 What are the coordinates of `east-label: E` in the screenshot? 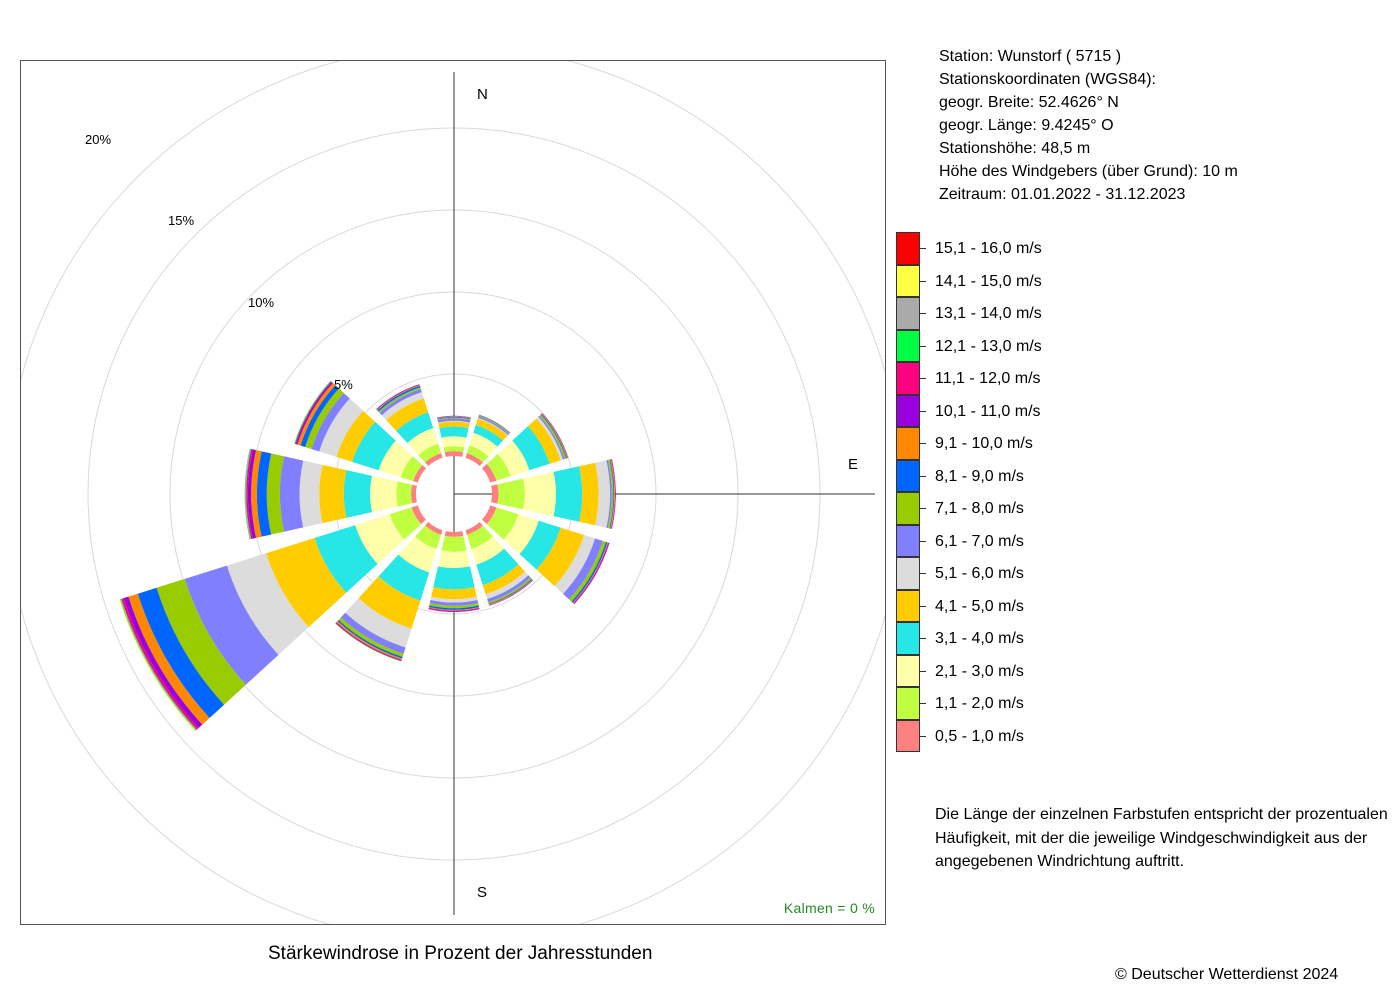 It's located at (853, 464).